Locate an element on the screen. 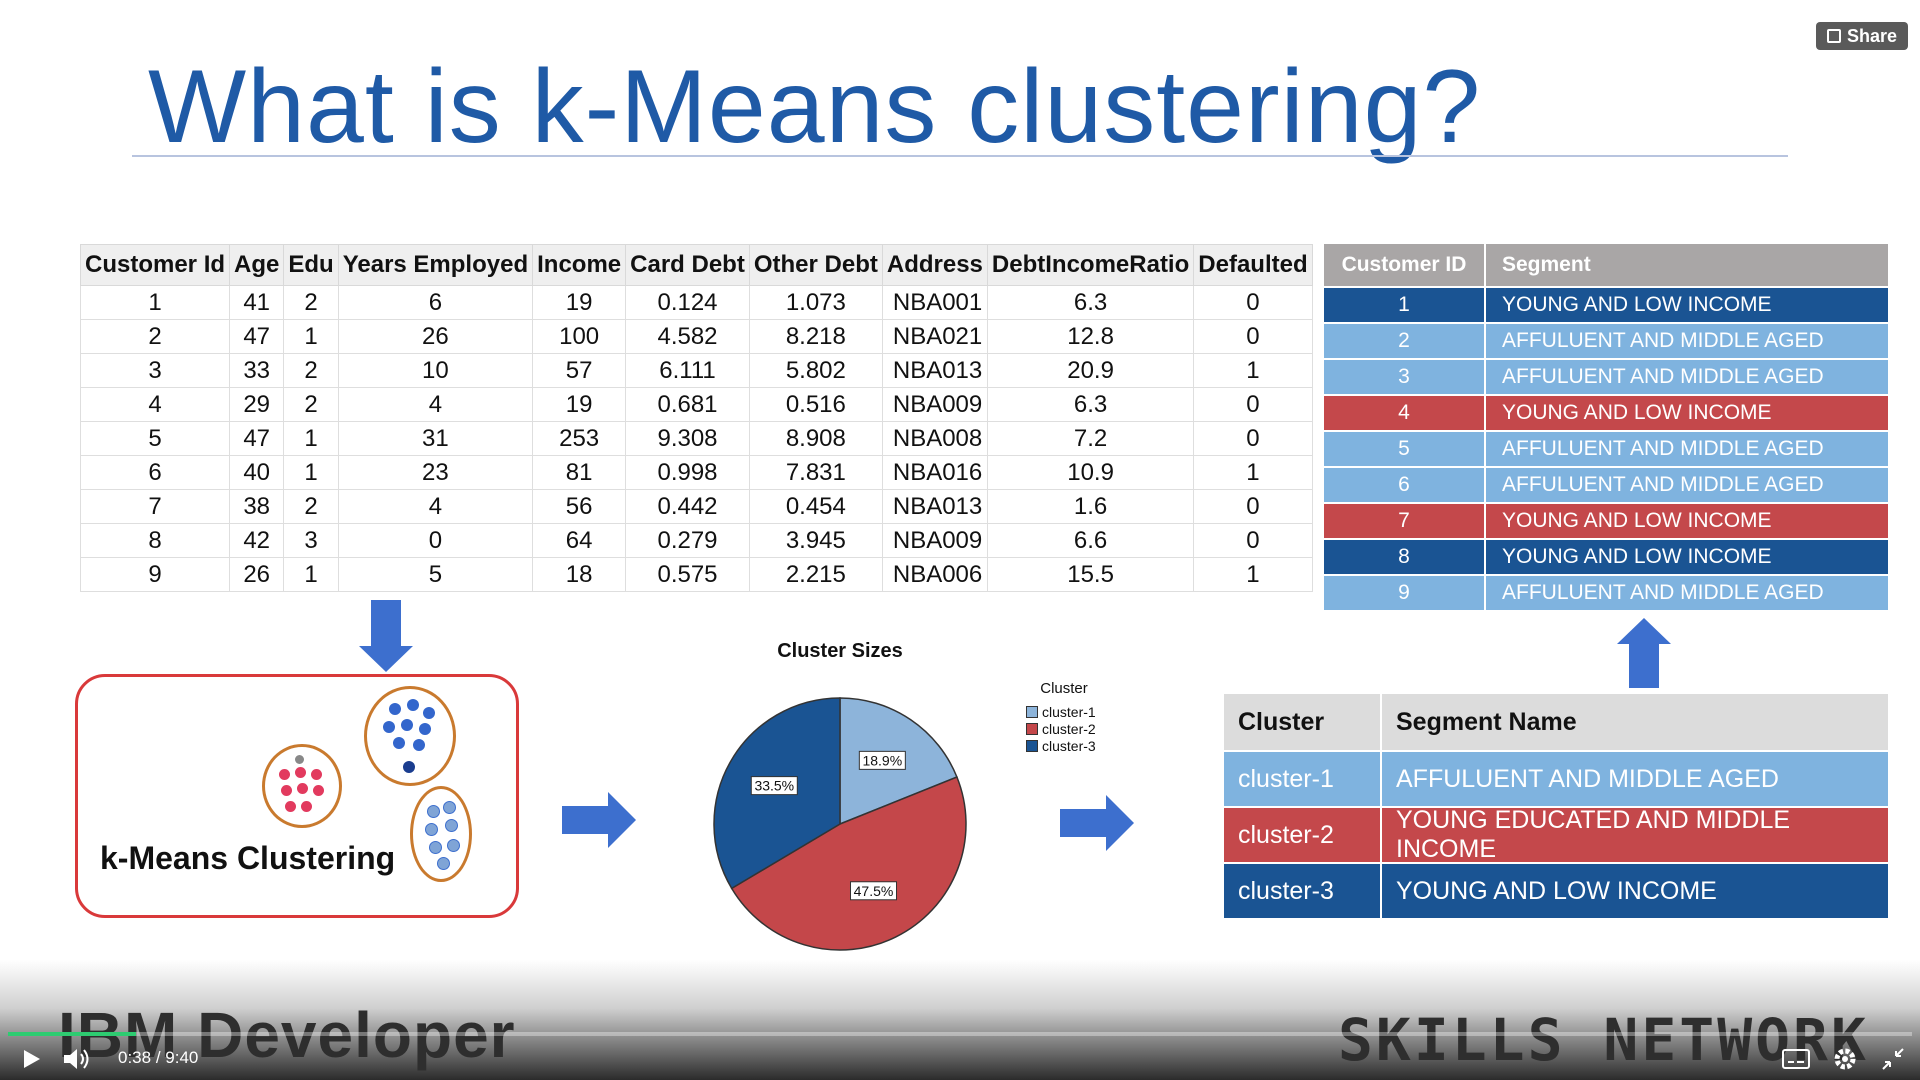 This screenshot has height=1080, width=1920. pie-data-label: 18.9% is located at coordinates (882, 760).